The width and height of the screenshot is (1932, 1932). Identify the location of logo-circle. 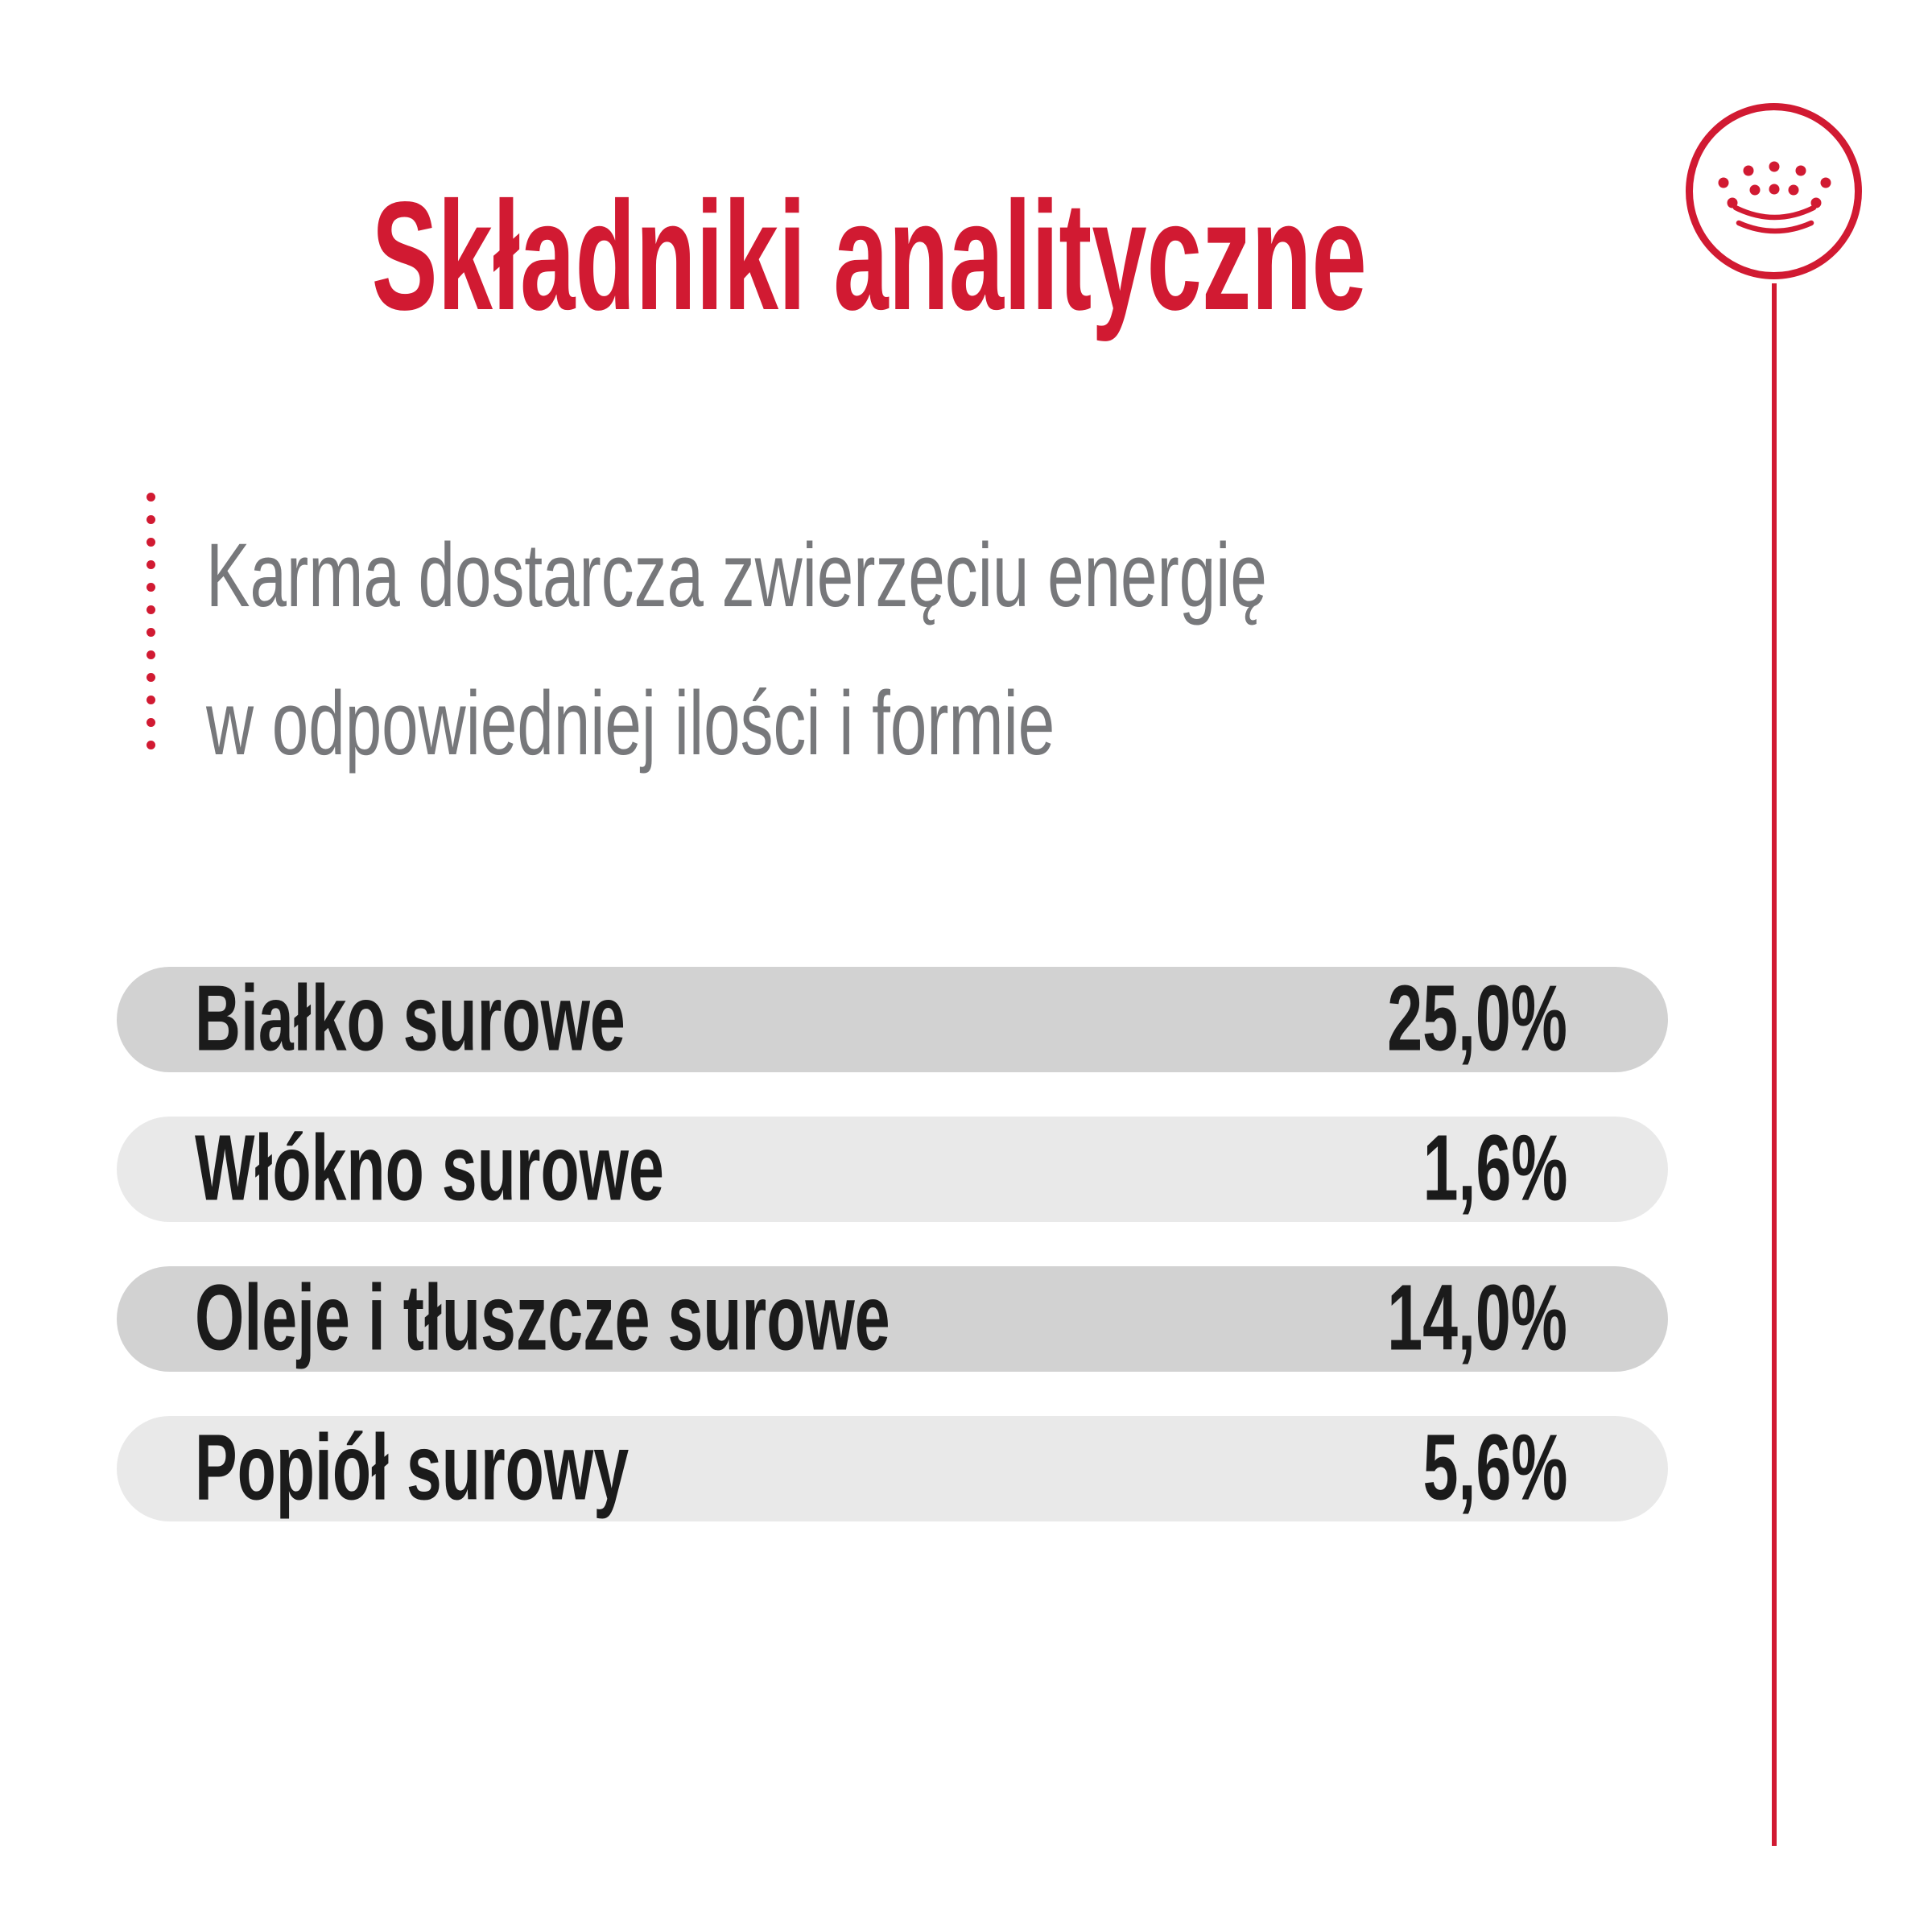
(1774, 191).